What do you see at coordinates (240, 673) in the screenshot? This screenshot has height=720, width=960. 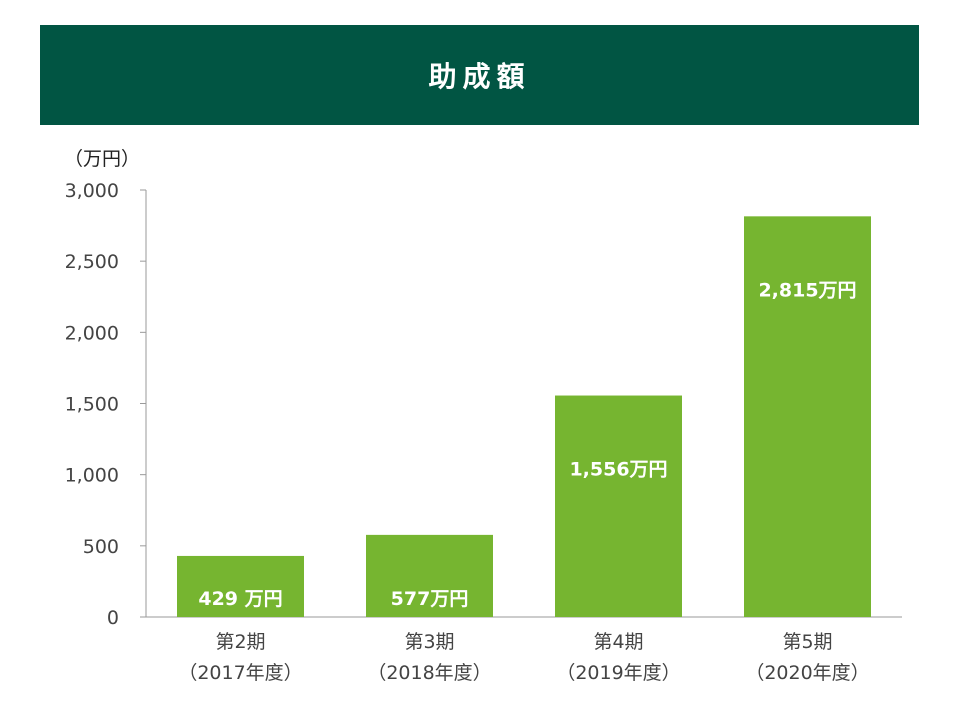 I see `x-category-sublabel: （2017年度）` at bounding box center [240, 673].